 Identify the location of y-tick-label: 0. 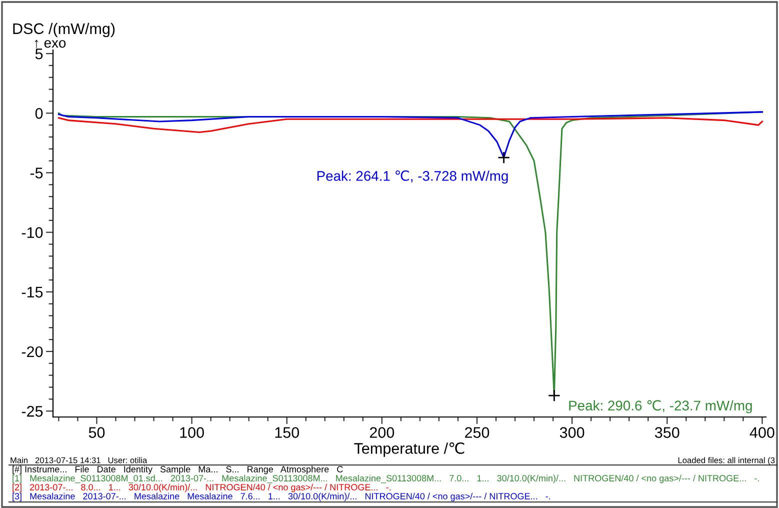
(39, 113).